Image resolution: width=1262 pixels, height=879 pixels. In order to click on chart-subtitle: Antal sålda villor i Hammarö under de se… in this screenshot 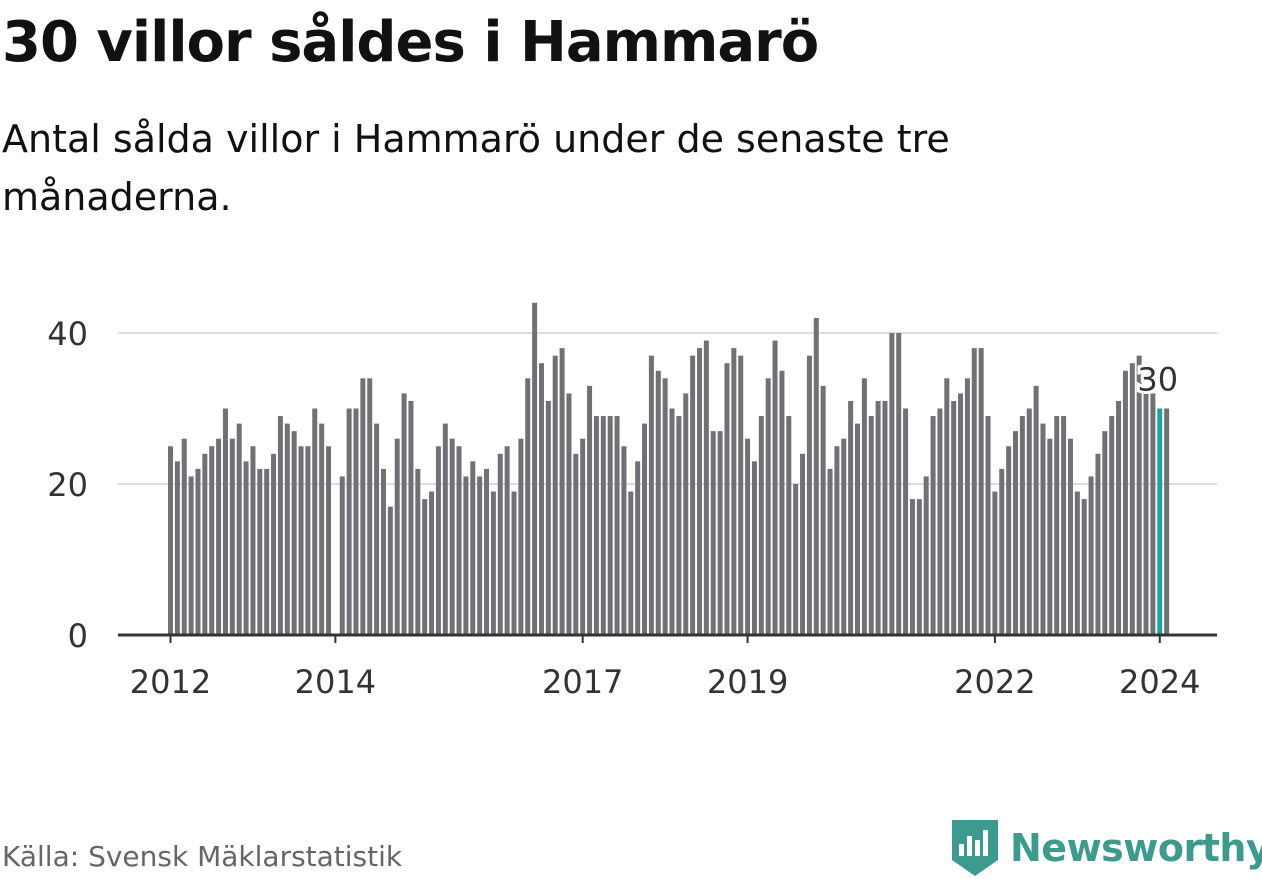, I will do `click(476, 168)`.